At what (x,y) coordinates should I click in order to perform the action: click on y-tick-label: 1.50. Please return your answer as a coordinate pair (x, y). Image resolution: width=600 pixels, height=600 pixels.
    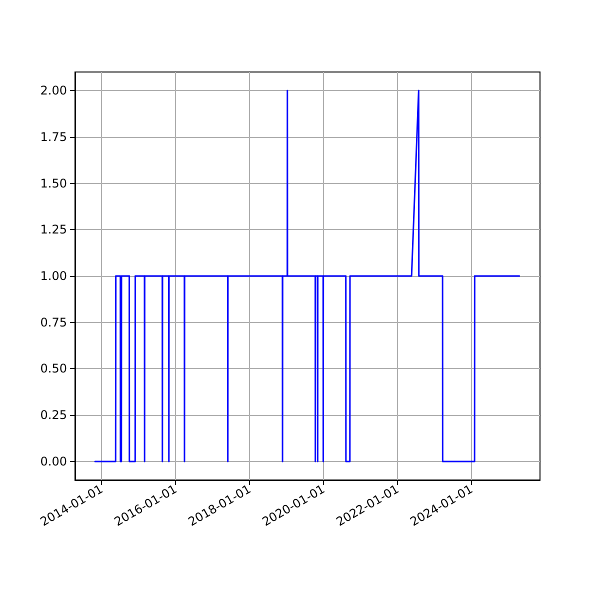
    Looking at the image, I should click on (53, 183).